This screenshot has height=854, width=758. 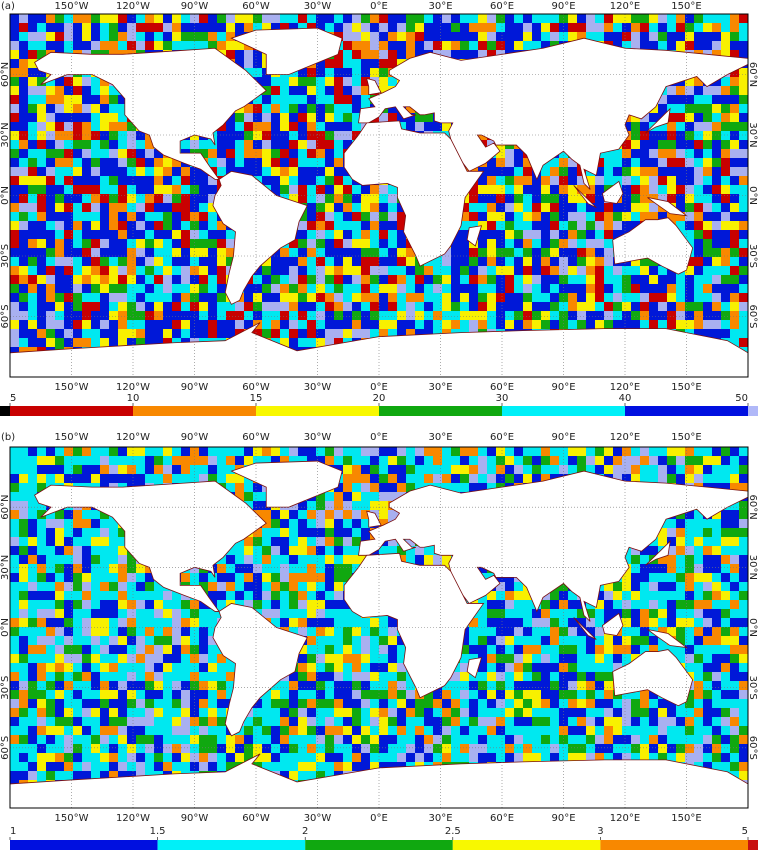 I want to click on lon-label: 60°E, so click(x=502, y=387).